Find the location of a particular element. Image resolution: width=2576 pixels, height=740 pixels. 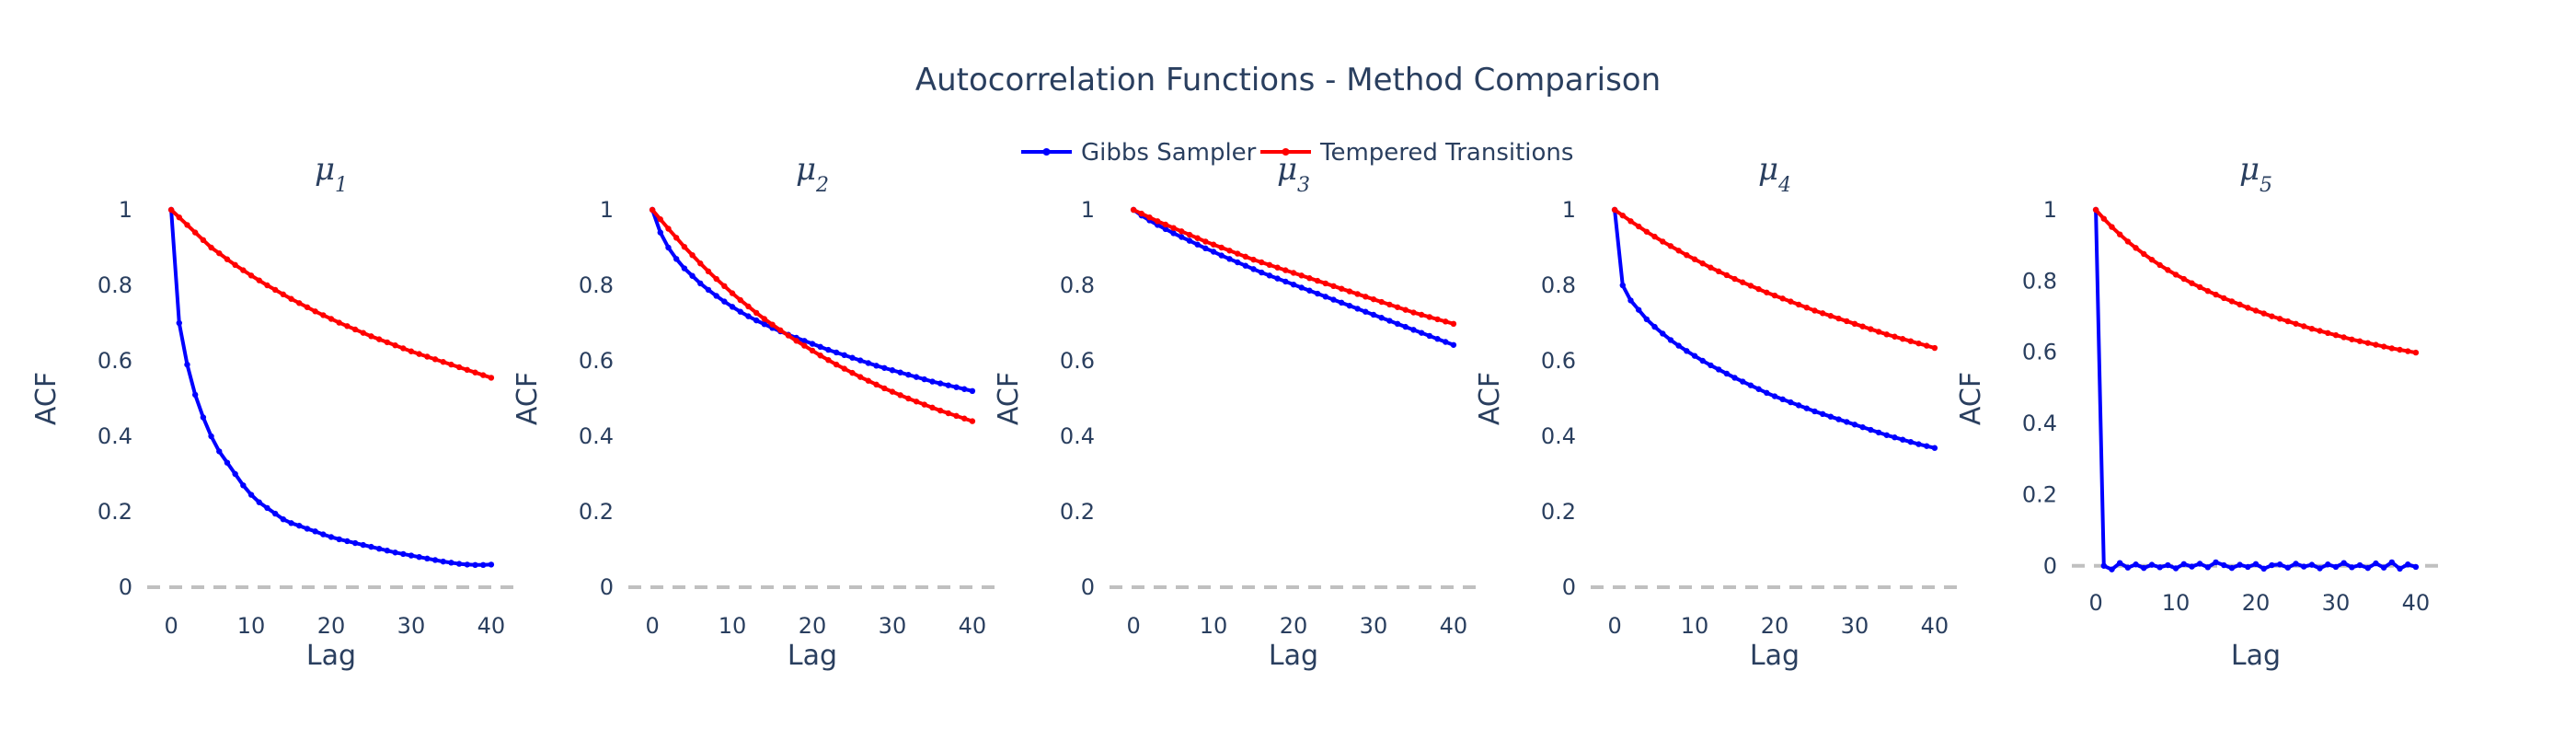

series-tempered-transitions is located at coordinates (812, 315).